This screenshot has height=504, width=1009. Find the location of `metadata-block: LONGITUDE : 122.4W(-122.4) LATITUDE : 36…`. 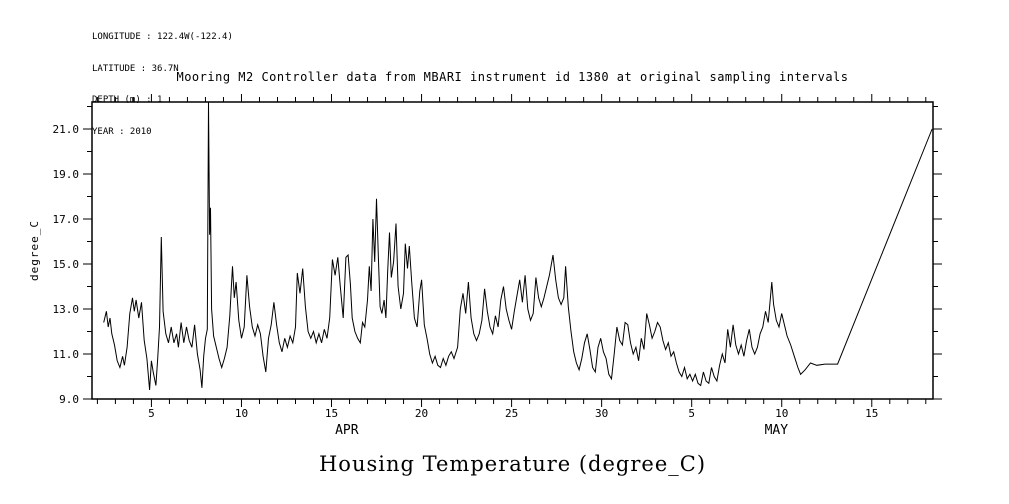

metadata-block: LONGITUDE : 122.4W(-122.4) LATITUDE : 36… is located at coordinates (162, 84).